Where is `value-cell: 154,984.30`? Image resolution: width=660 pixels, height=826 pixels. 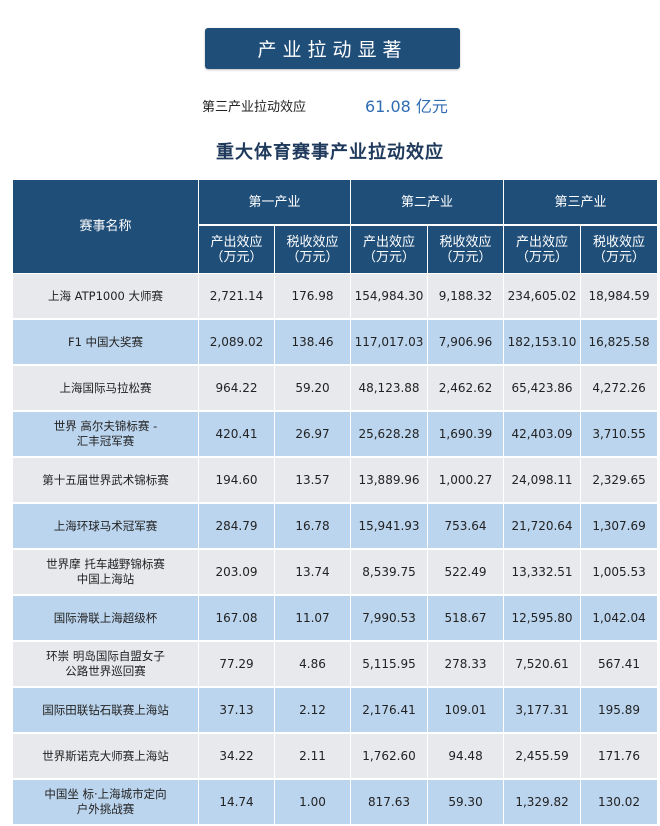
value-cell: 154,984.30 is located at coordinates (389, 296).